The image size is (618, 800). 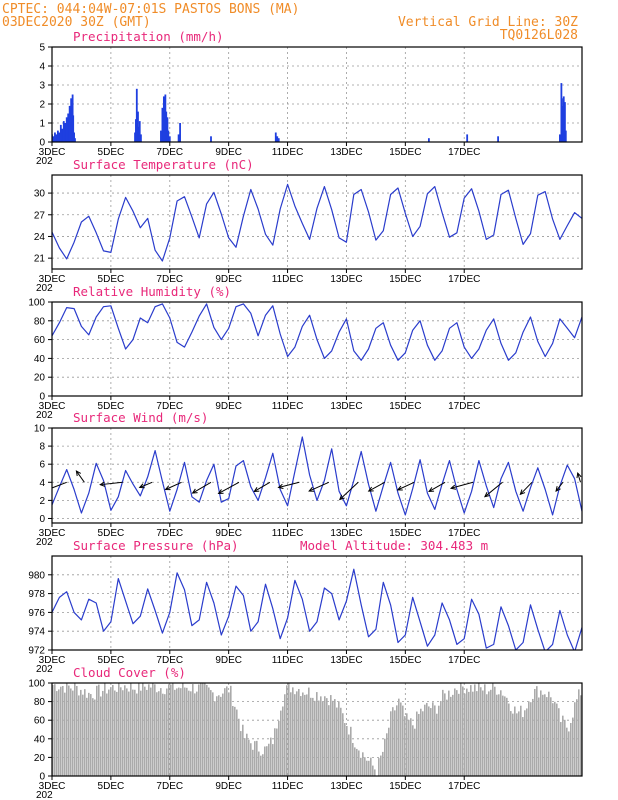 I want to click on rh-xtick-label: 5DEC, so click(x=111, y=406).